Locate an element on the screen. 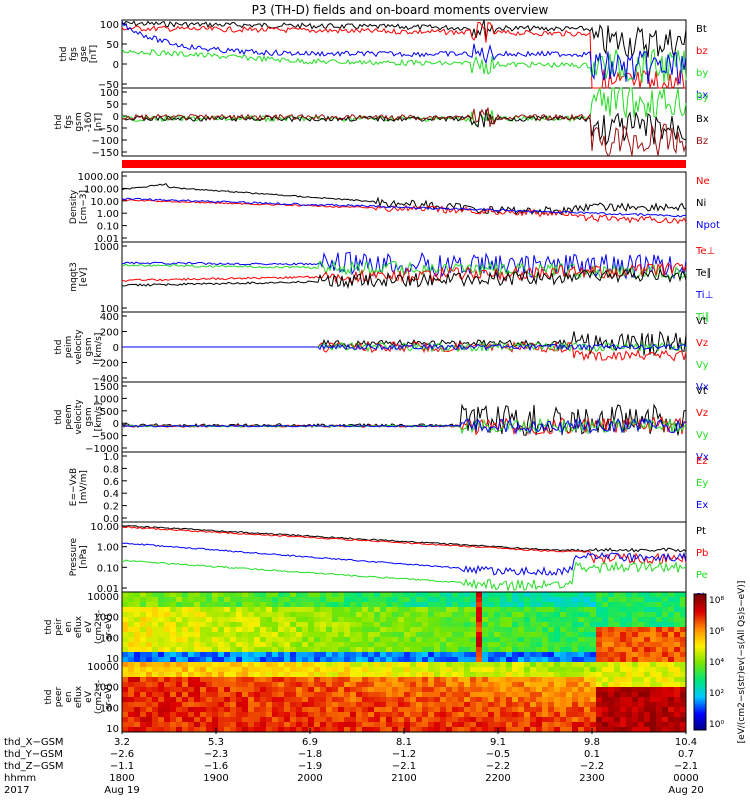 The width and height of the screenshot is (750, 800). ylabel-line: gsm is located at coordinates (89, 416).